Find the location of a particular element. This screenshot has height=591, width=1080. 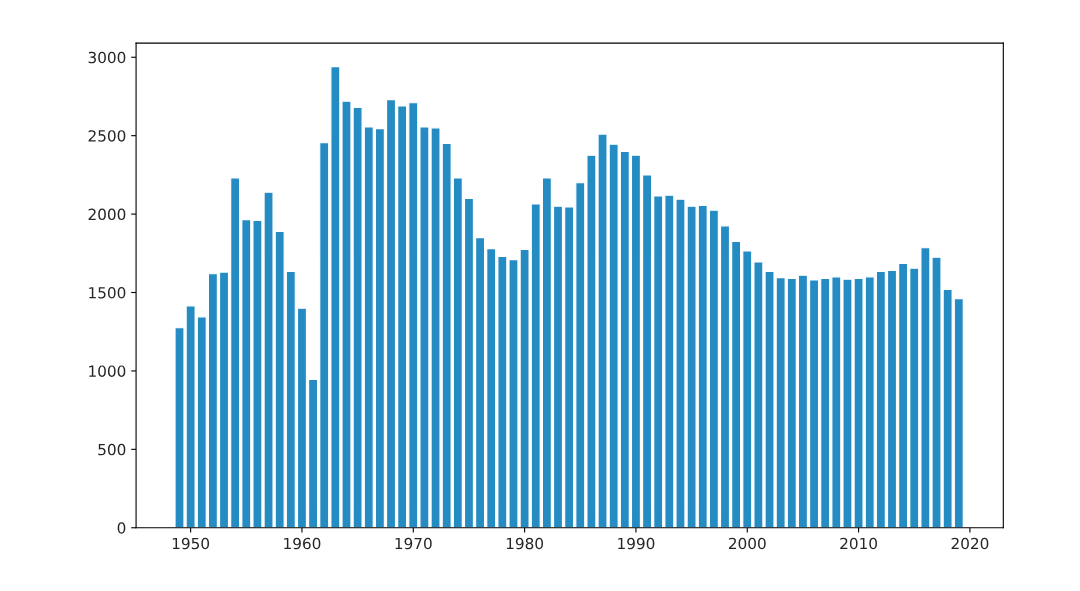

x-tick-label: 2000 is located at coordinates (747, 543).